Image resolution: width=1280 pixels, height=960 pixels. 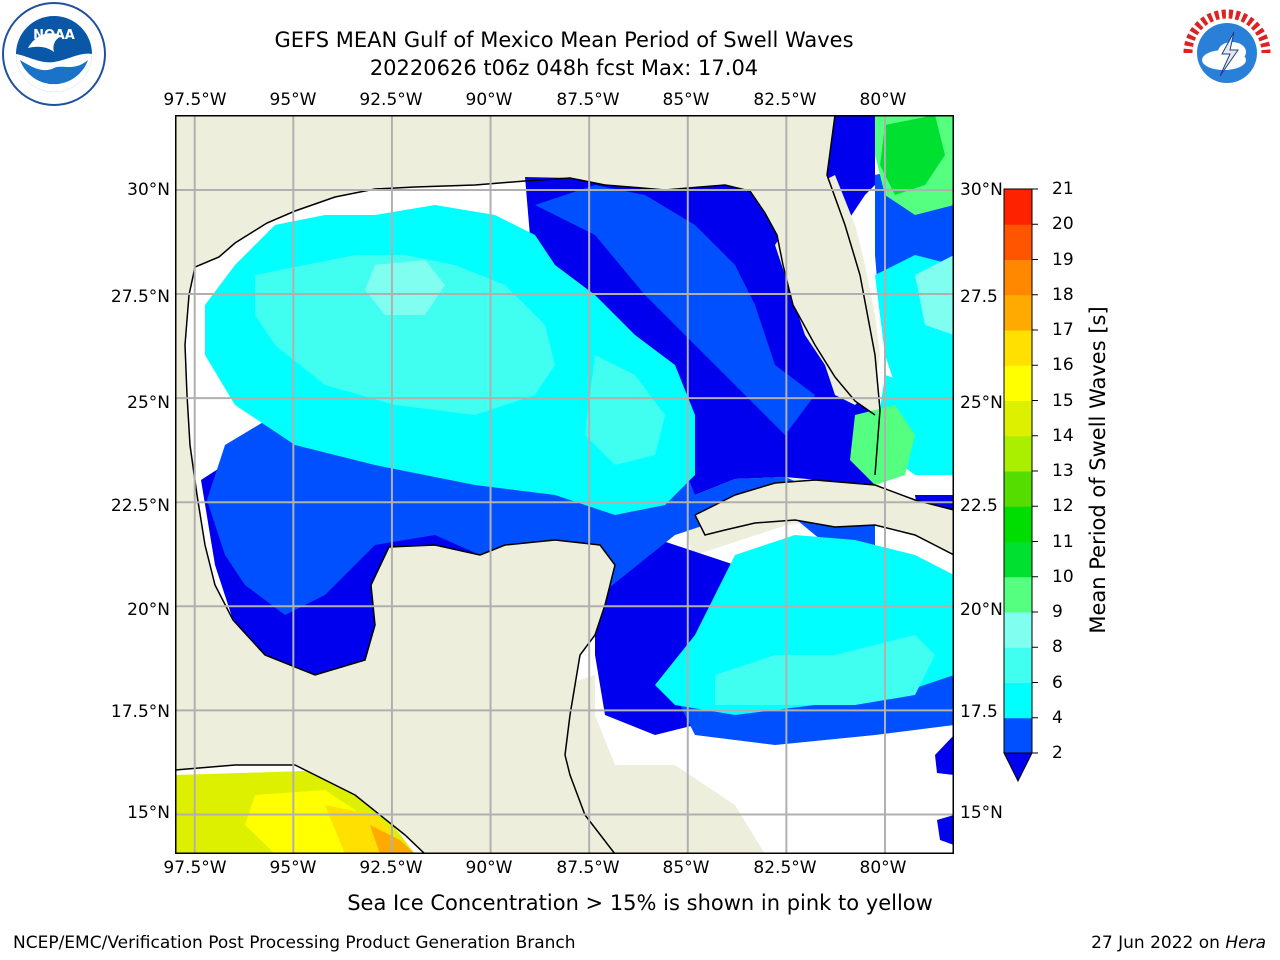 I want to click on lat-label-left: 25°N, so click(x=148, y=403).